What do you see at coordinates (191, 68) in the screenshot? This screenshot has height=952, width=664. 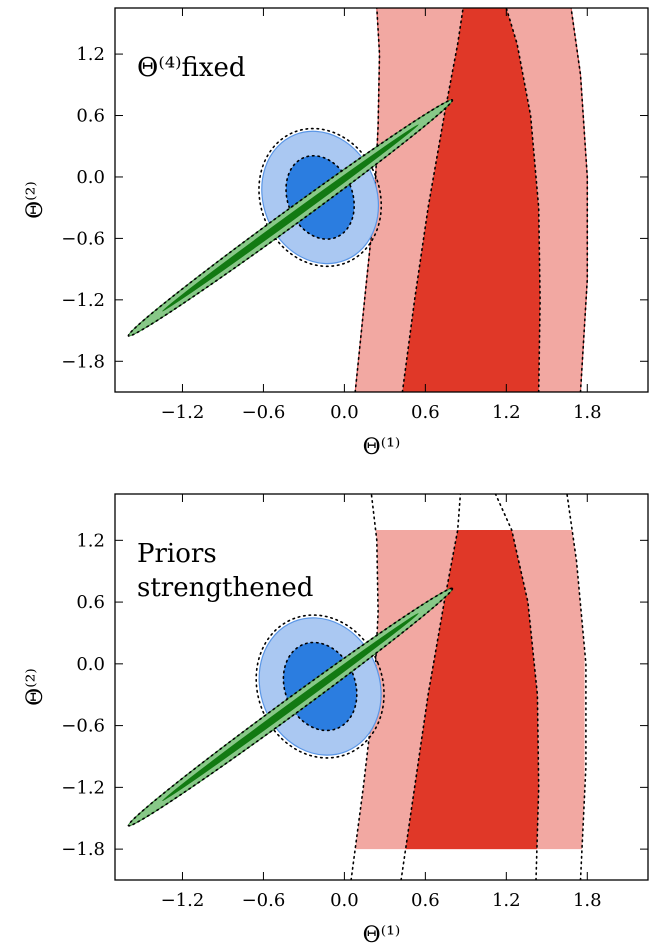 I see `annotation-line: Θ⁽⁴⁾fixed` at bounding box center [191, 68].